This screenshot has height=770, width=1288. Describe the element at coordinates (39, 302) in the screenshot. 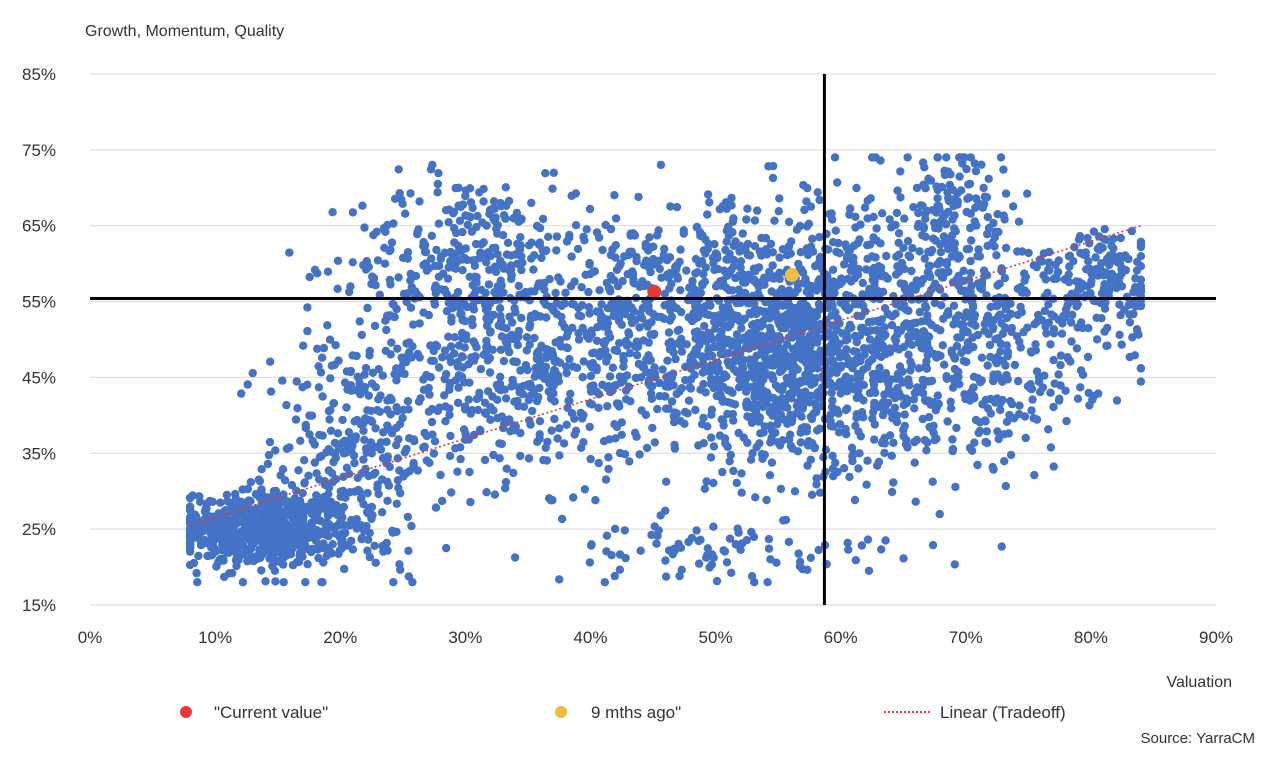

I see `y-tick-label: 55%` at that location.